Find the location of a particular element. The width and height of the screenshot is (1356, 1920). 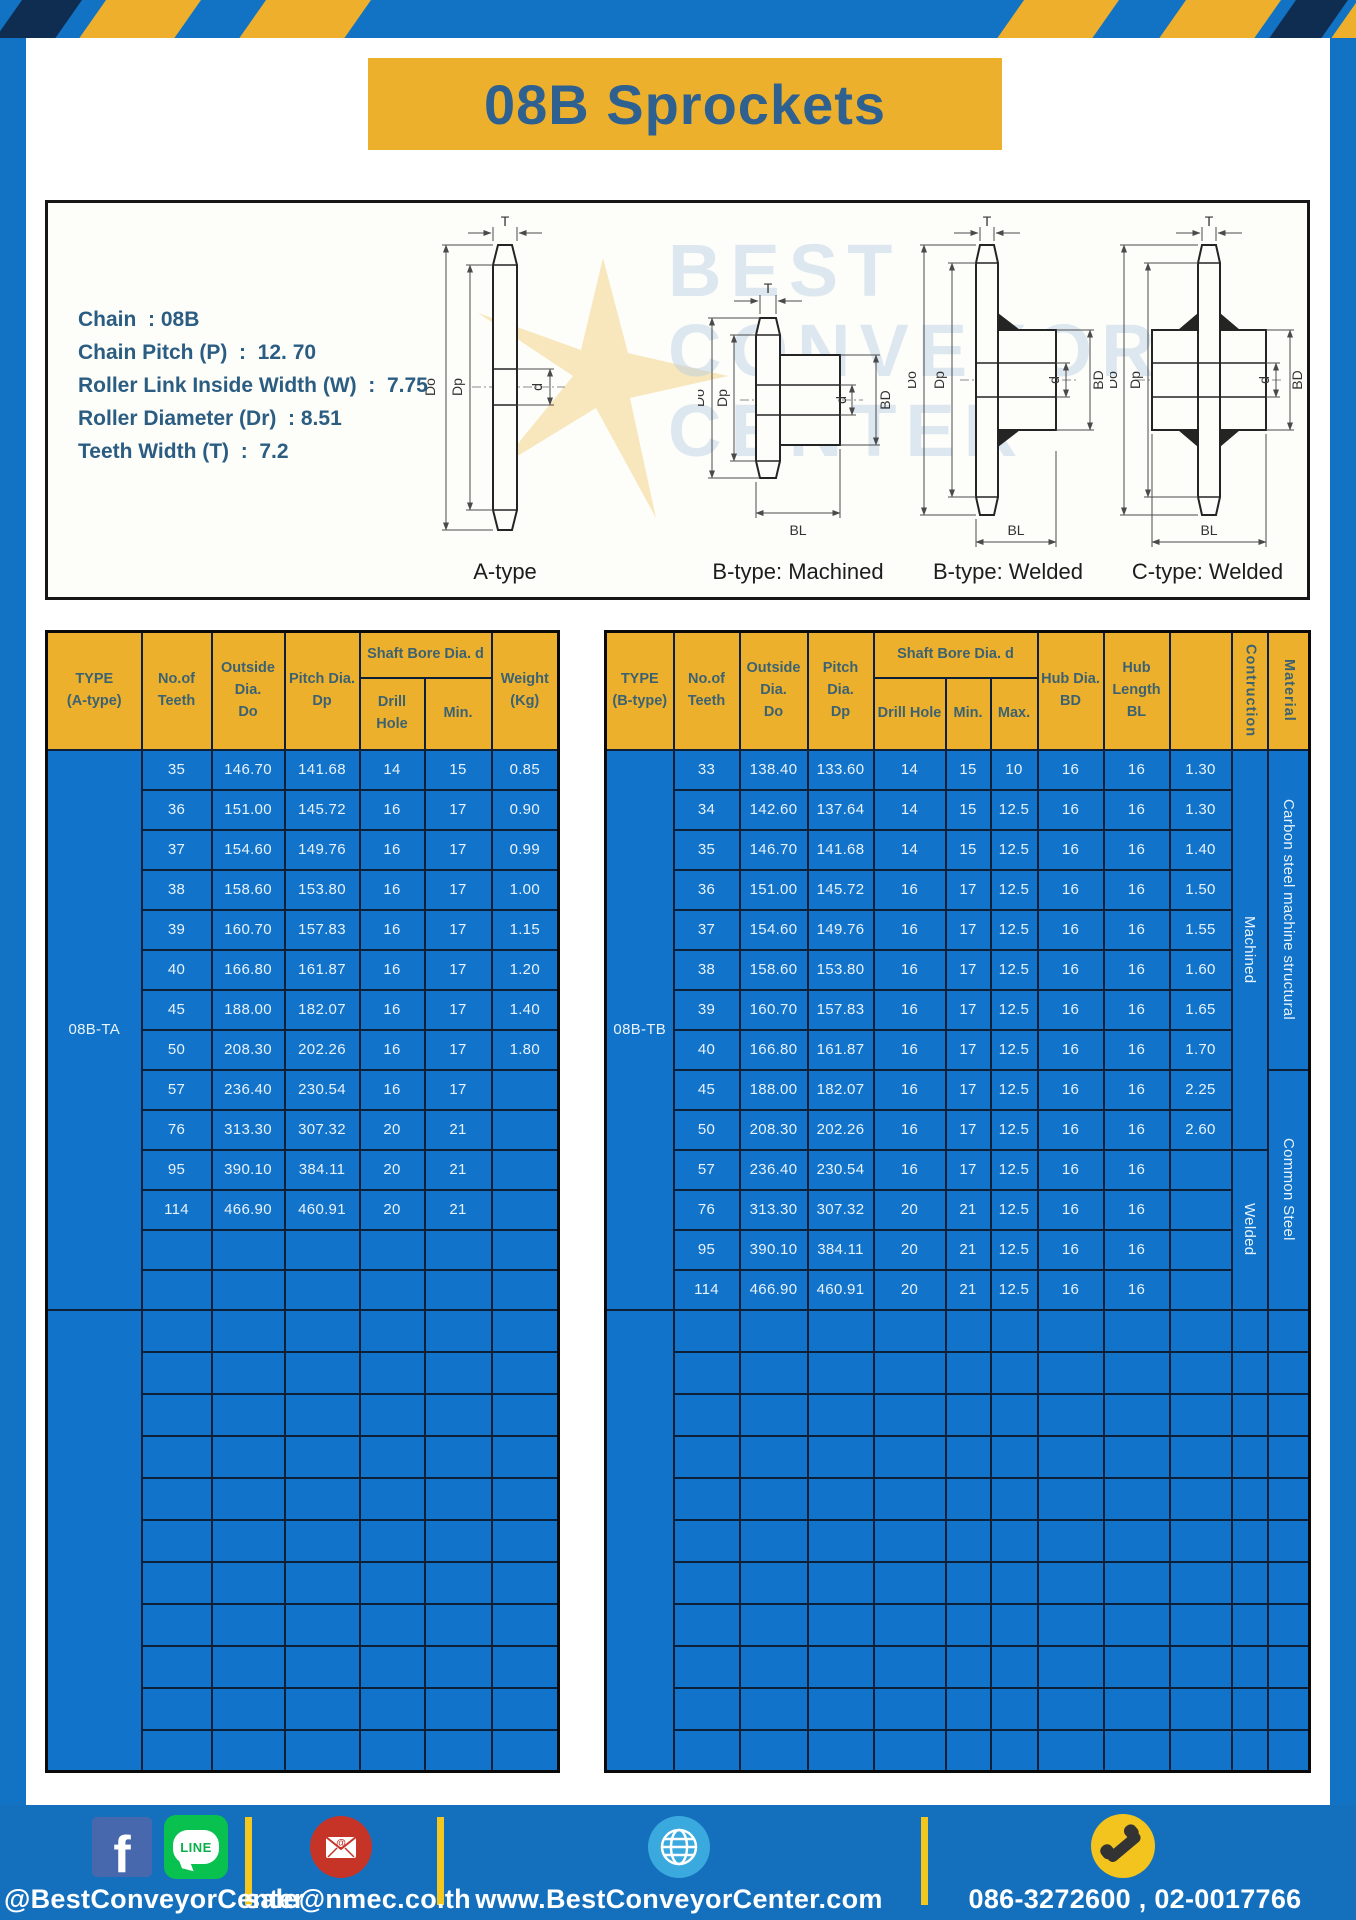

table-cell: 188.00 is located at coordinates (248, 1009).